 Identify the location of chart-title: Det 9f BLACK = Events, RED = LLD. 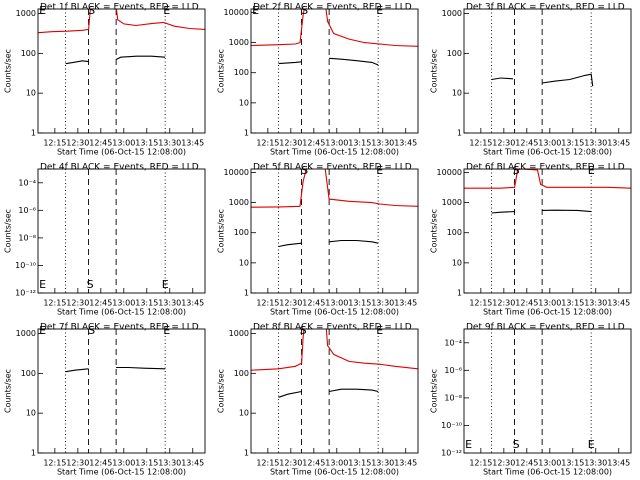
(545, 328).